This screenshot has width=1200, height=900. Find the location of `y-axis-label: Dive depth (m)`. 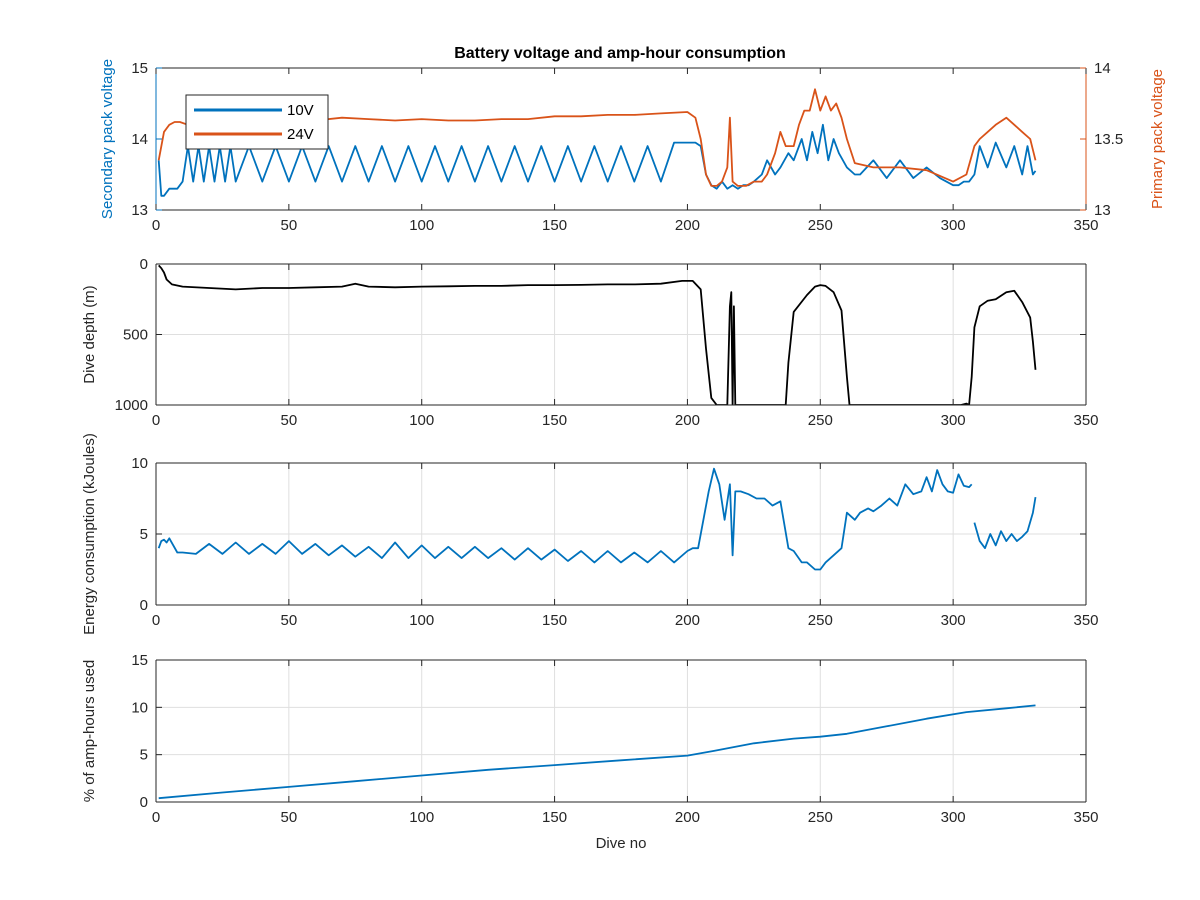

y-axis-label: Dive depth (m) is located at coordinates (89, 334).